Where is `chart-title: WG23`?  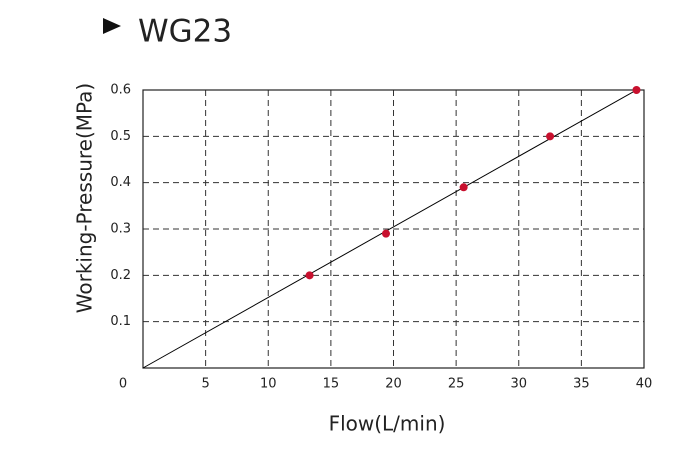 chart-title: WG23 is located at coordinates (185, 32).